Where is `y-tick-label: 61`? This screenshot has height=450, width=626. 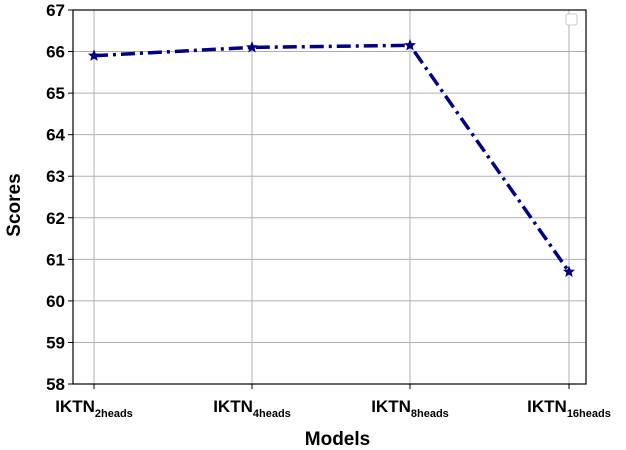 y-tick-label: 61 is located at coordinates (55, 259).